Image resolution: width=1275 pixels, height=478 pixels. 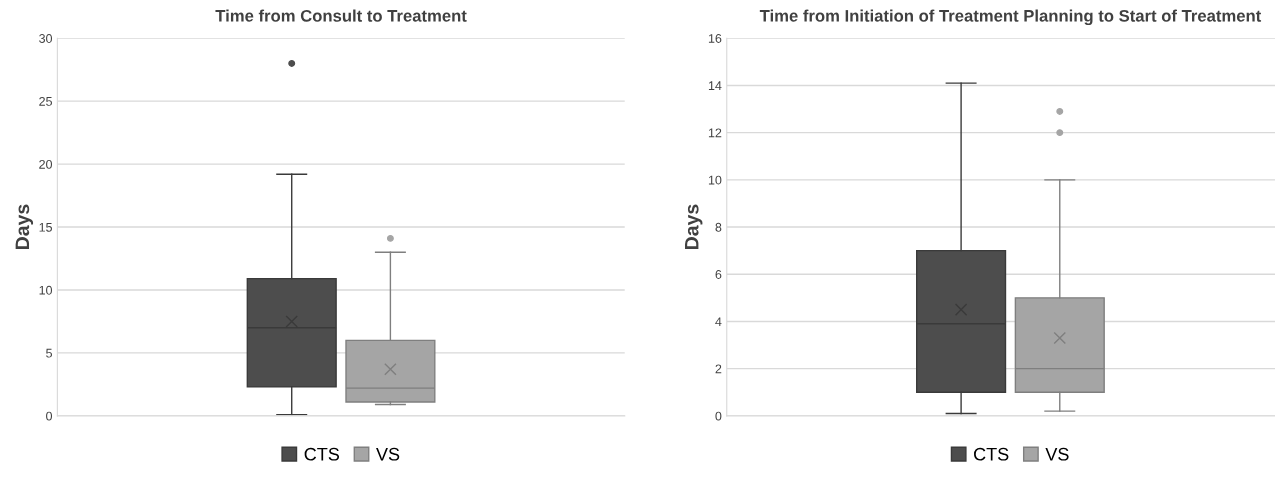 I want to click on y-tick-label: 2, so click(x=718, y=369).